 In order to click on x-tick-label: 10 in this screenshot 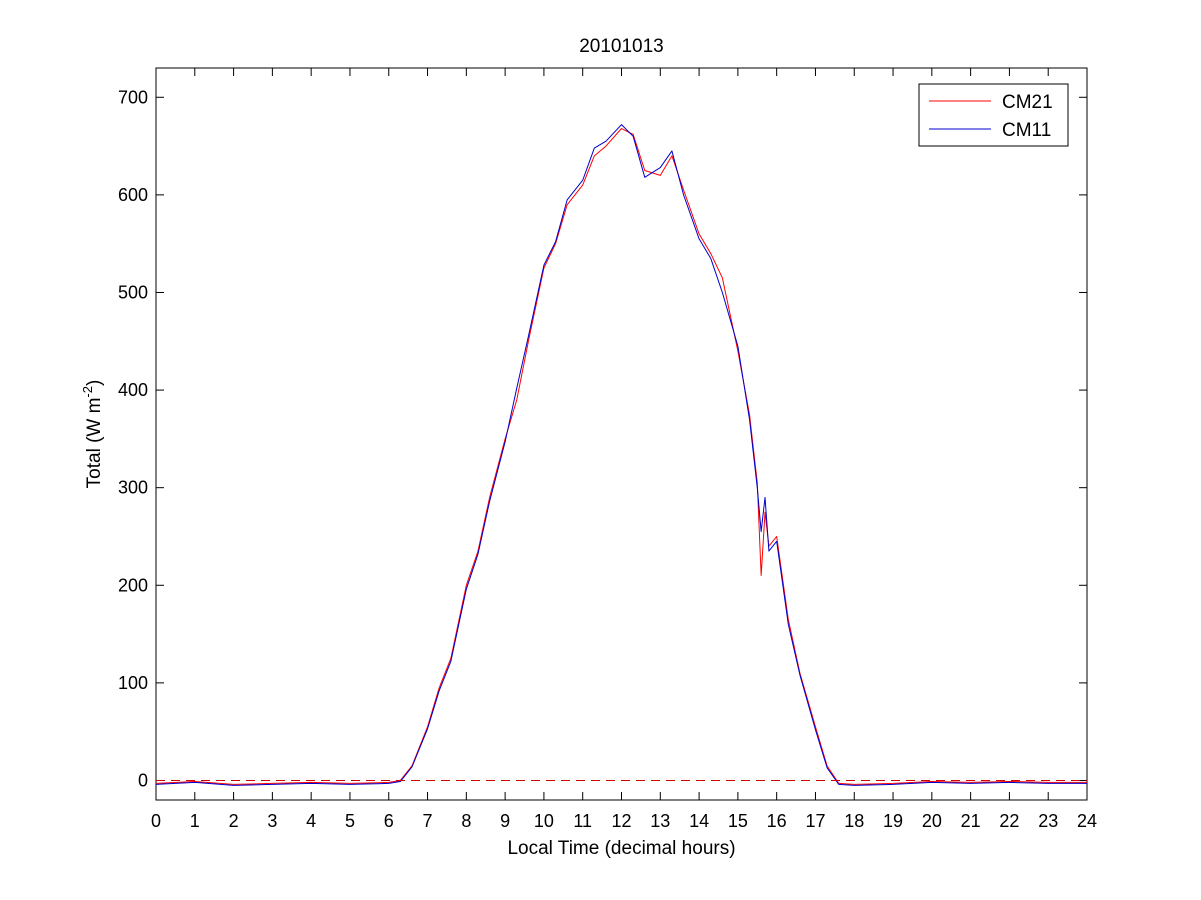, I will do `click(544, 821)`.